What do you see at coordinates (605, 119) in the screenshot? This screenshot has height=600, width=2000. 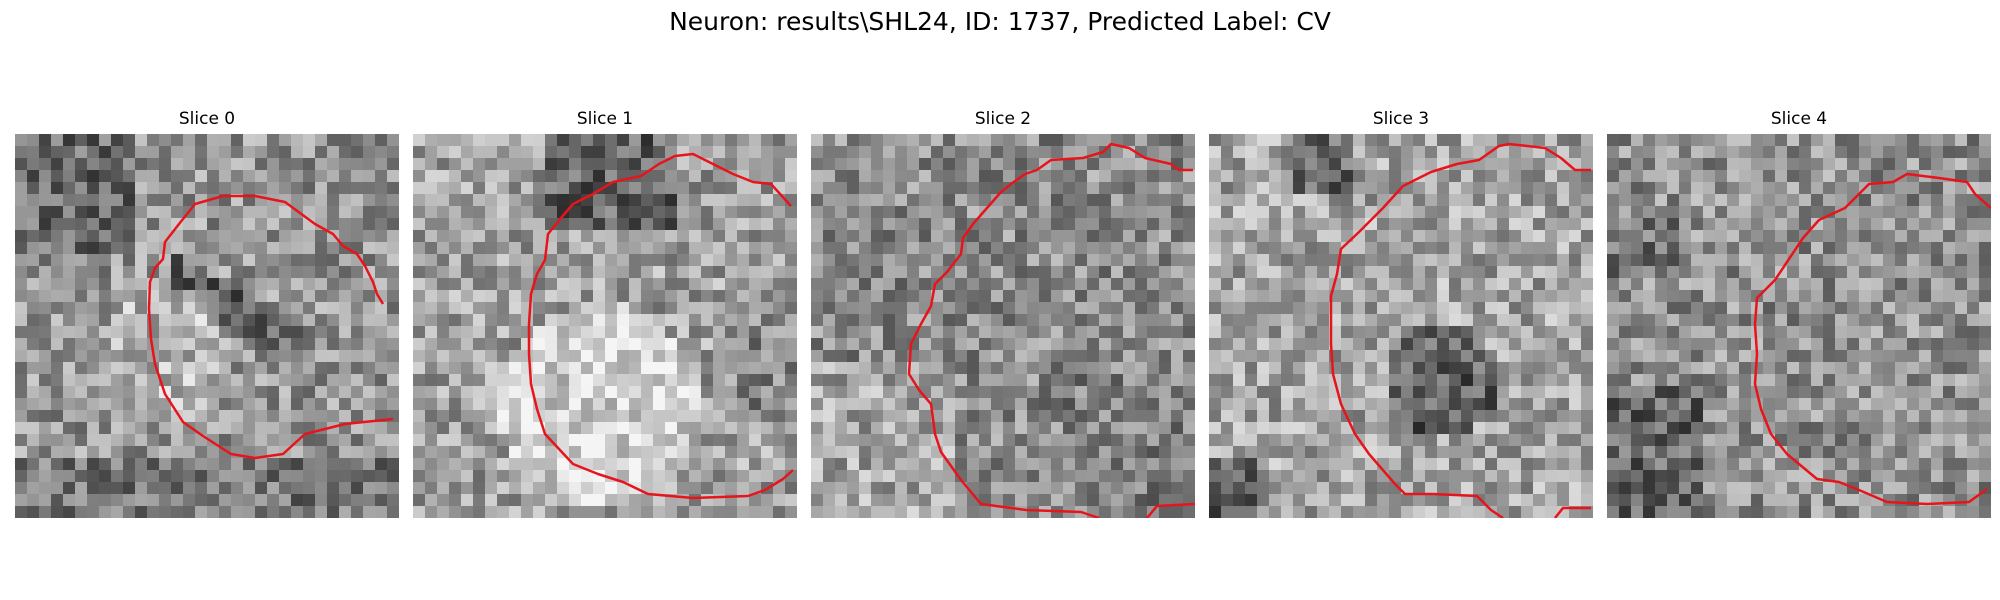 I see `slice-title-1: Slice 1` at bounding box center [605, 119].